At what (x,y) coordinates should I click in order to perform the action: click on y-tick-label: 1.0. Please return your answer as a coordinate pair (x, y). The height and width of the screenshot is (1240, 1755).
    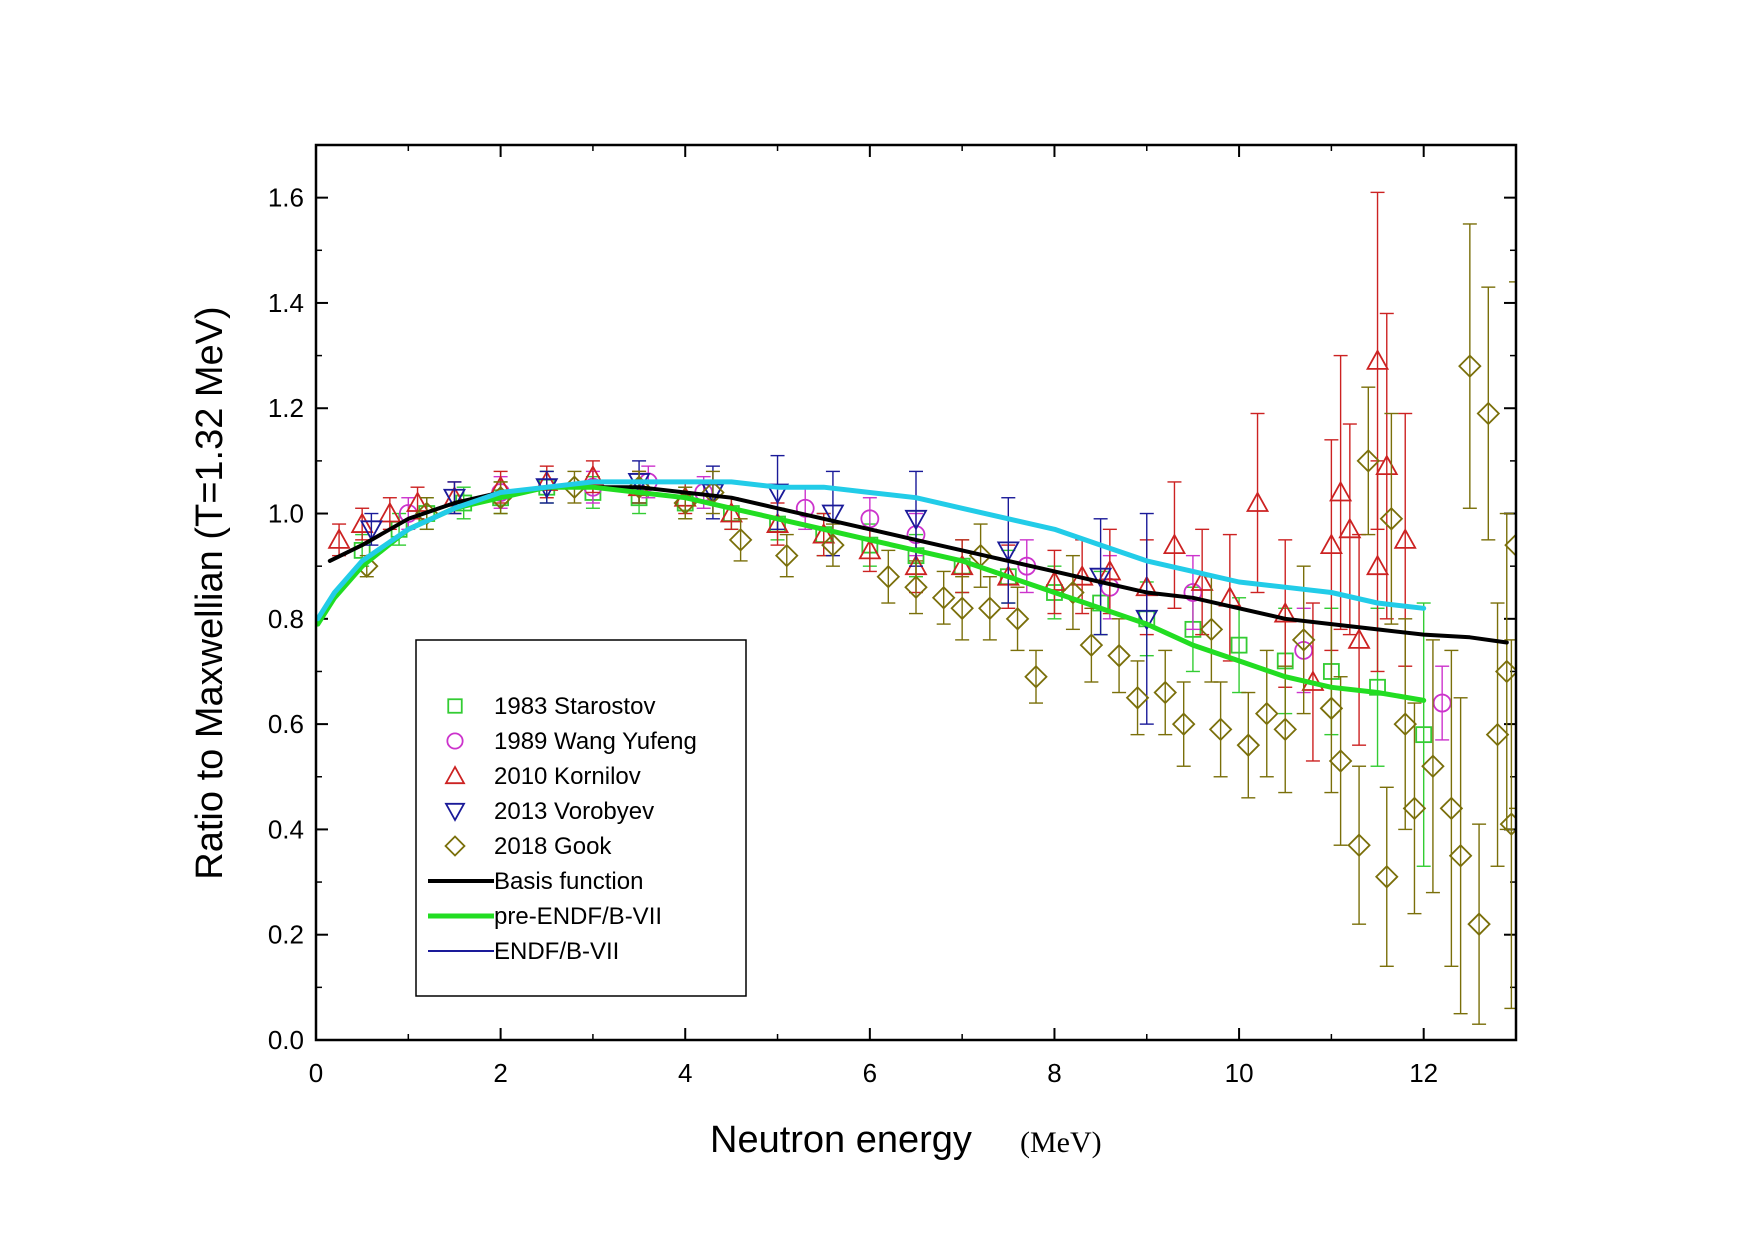
    Looking at the image, I should click on (286, 514).